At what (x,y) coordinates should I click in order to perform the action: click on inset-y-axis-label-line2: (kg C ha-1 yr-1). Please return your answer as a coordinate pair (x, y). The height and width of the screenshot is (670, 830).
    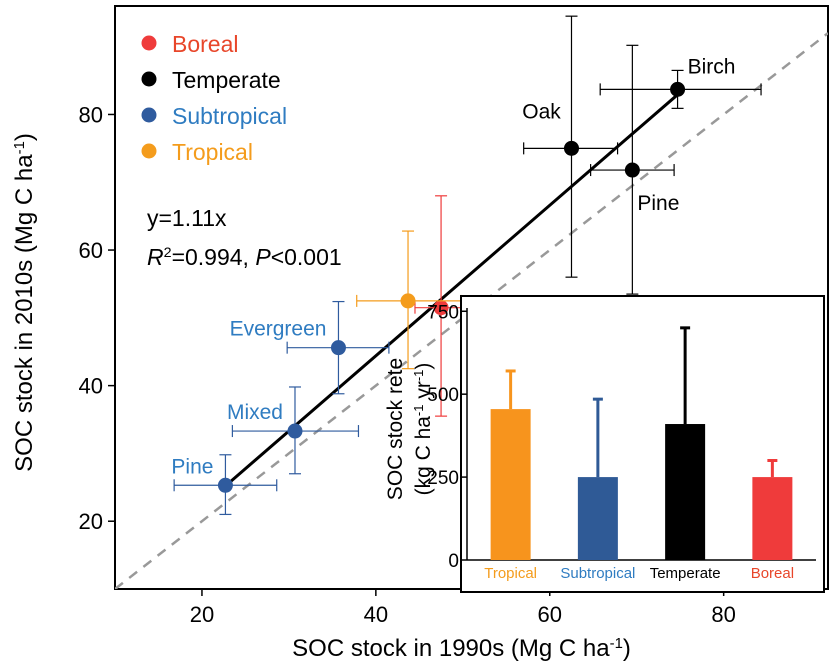
    Looking at the image, I should click on (423, 429).